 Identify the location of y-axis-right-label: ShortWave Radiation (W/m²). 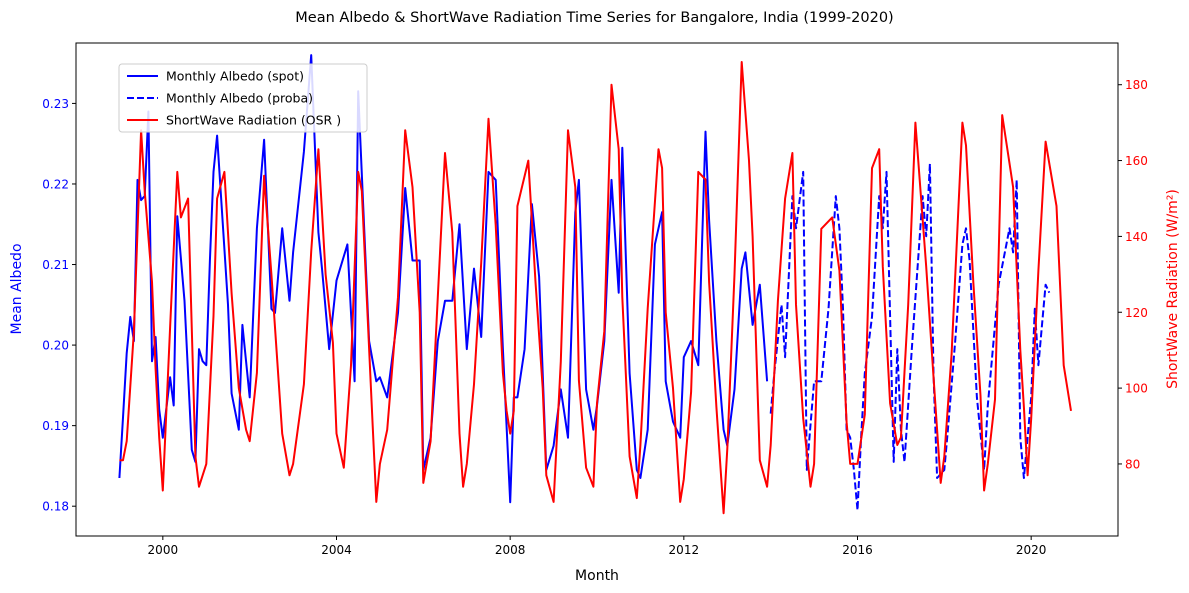
(1173, 289).